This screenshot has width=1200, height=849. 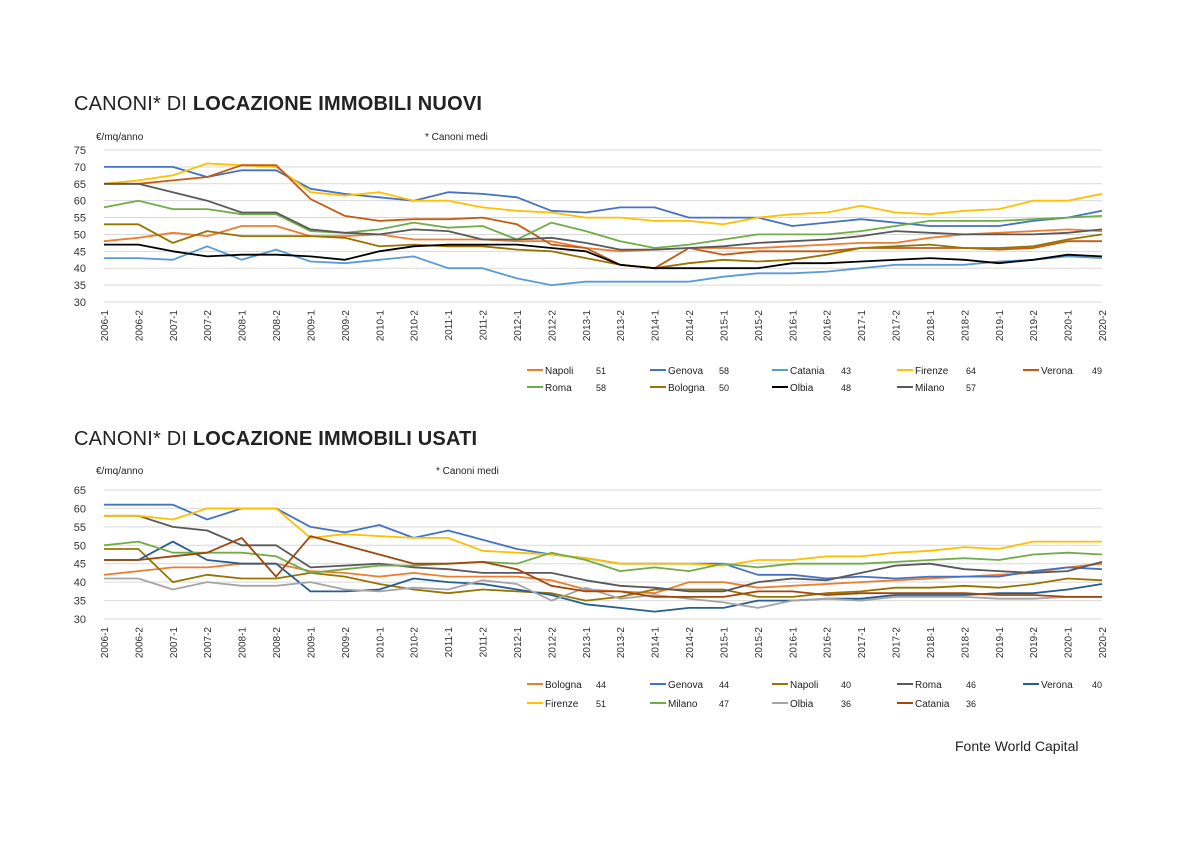 What do you see at coordinates (793, 326) in the screenshot?
I see `x-tick-label: 2016-1` at bounding box center [793, 326].